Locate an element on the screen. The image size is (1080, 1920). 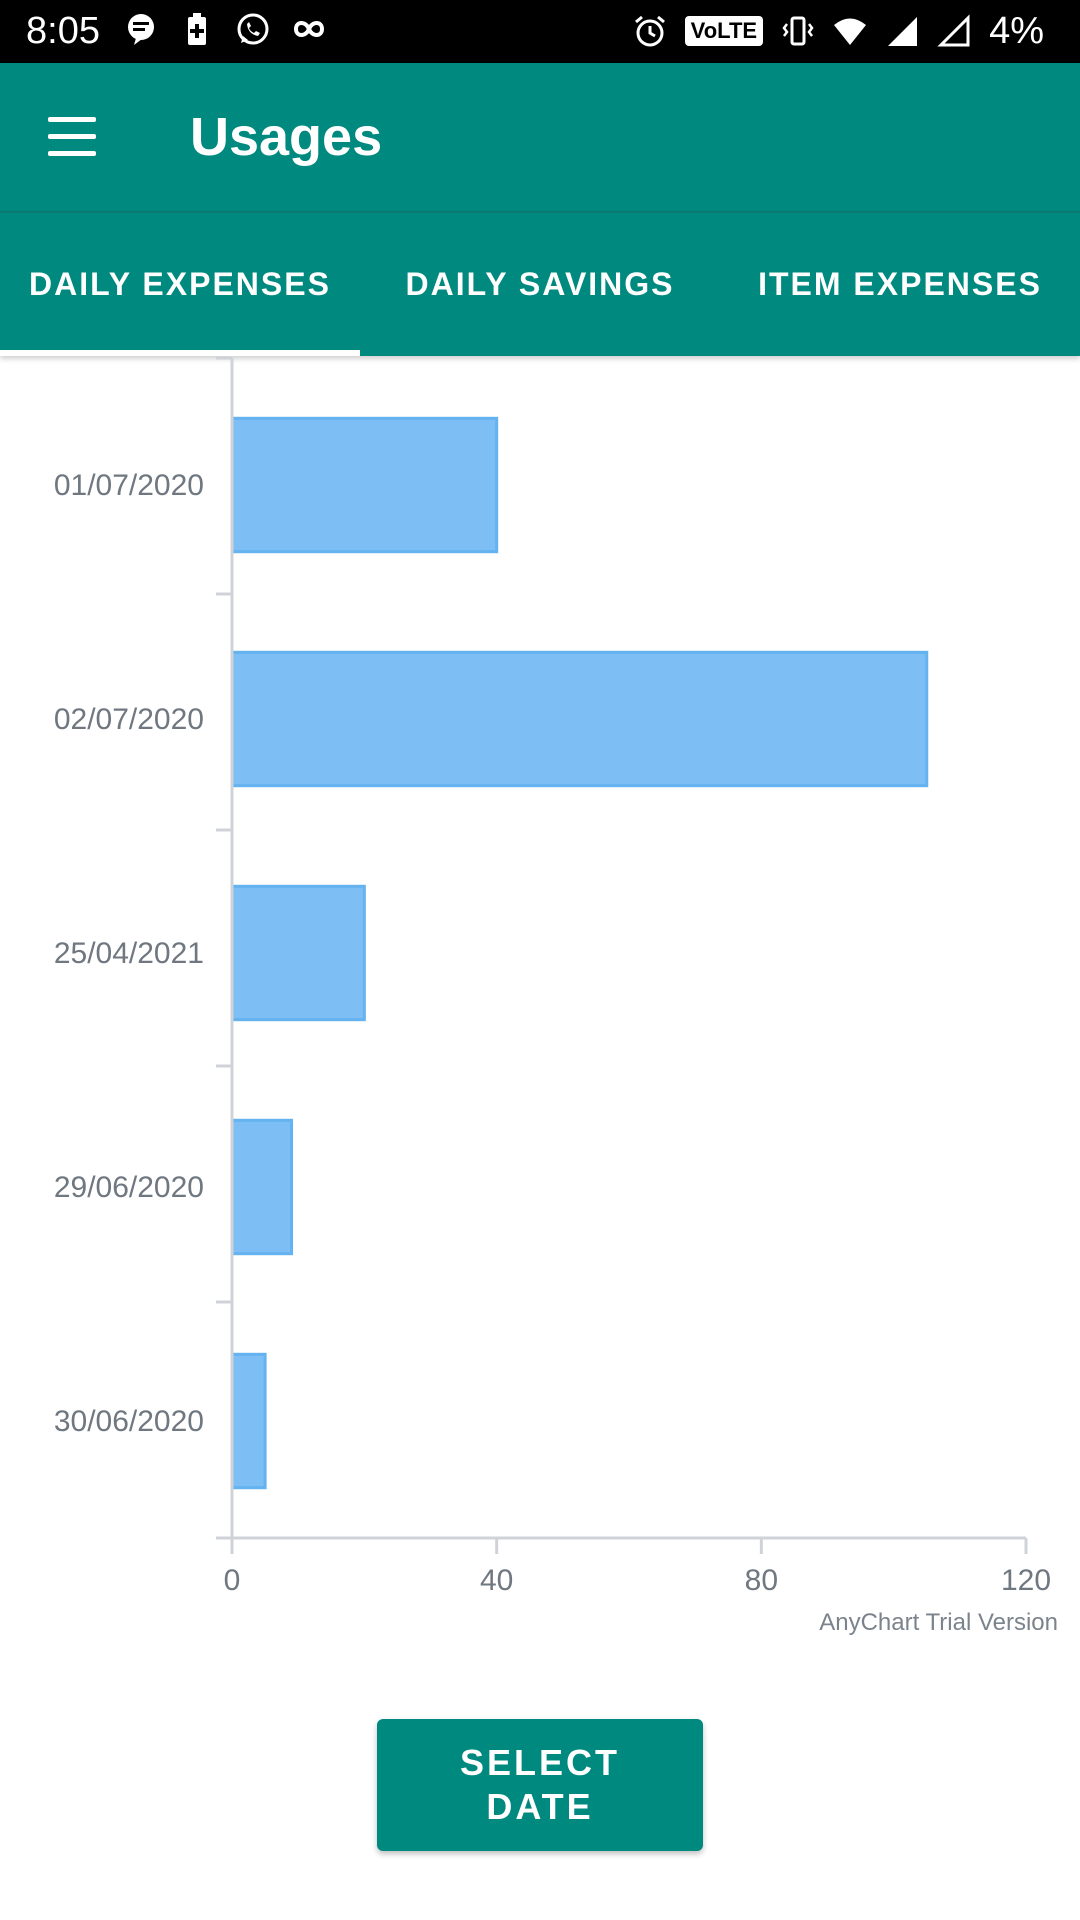
x-tick-label: 0 is located at coordinates (232, 1580).